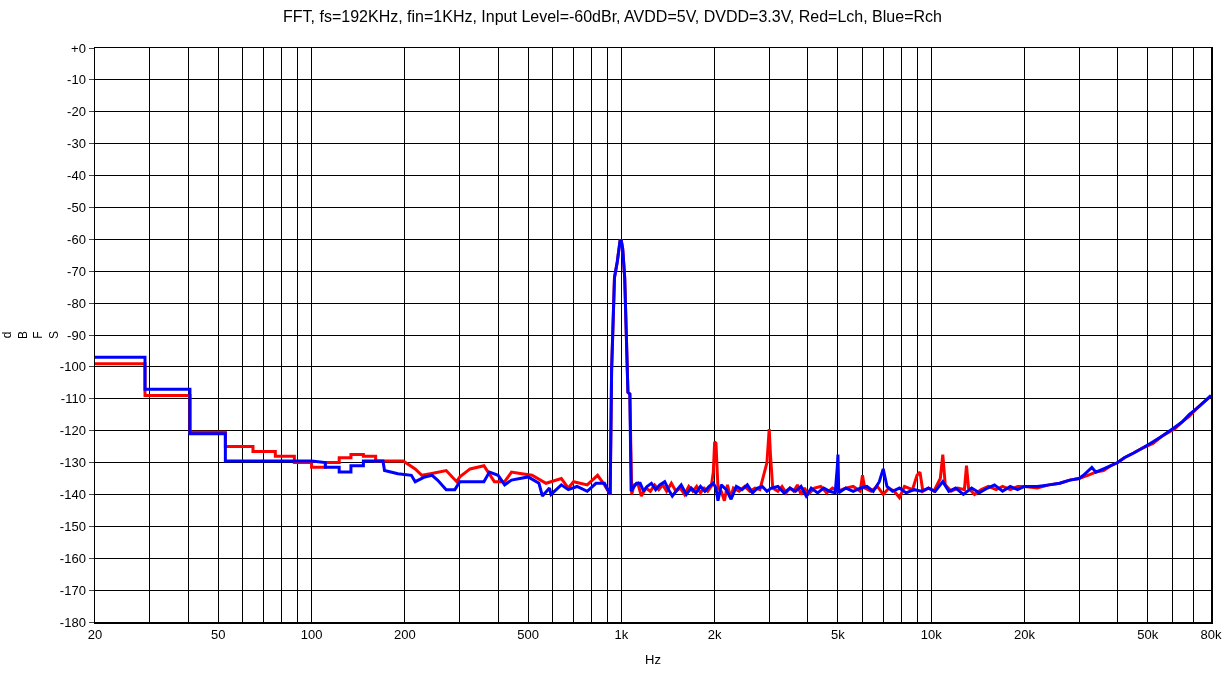  I want to click on y-tick-label: -20, so click(76, 112).